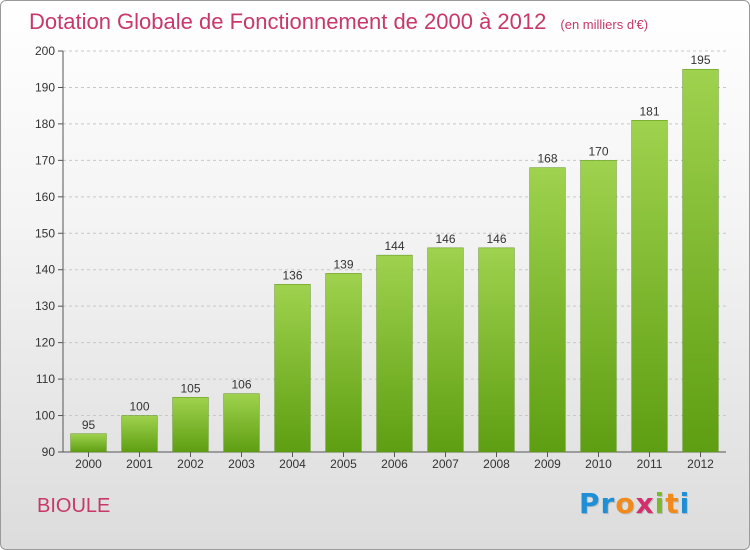  Describe the element at coordinates (45, 251) in the screenshot. I see `y-tick-labels: 90 100 110 120 130 140 150 160 170 180 190 200` at that location.